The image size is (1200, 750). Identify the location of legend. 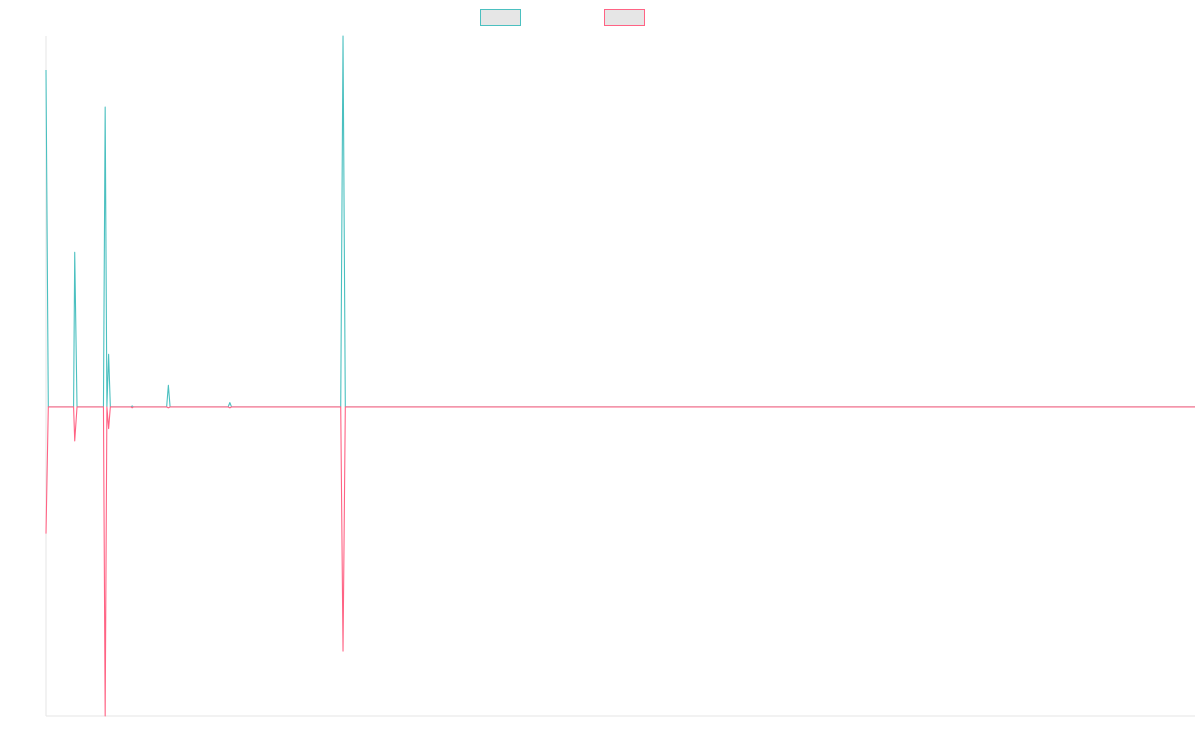
(562, 17).